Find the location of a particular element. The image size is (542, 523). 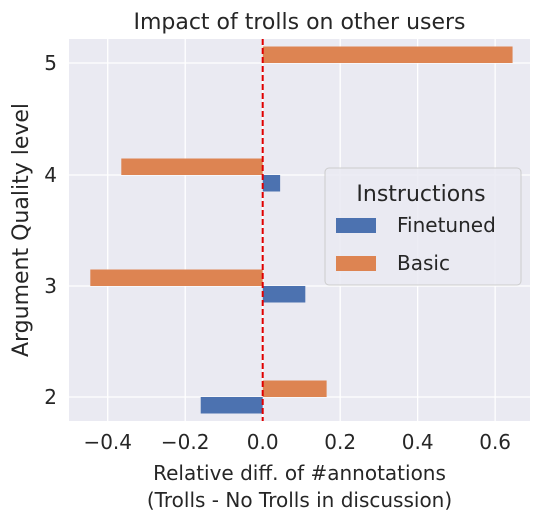

legend-title: Instructions is located at coordinates (420, 194).